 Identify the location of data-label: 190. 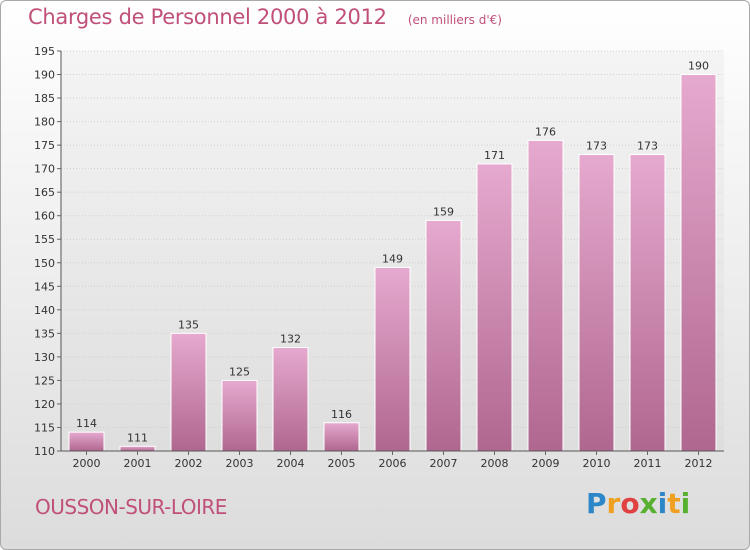
(698, 66).